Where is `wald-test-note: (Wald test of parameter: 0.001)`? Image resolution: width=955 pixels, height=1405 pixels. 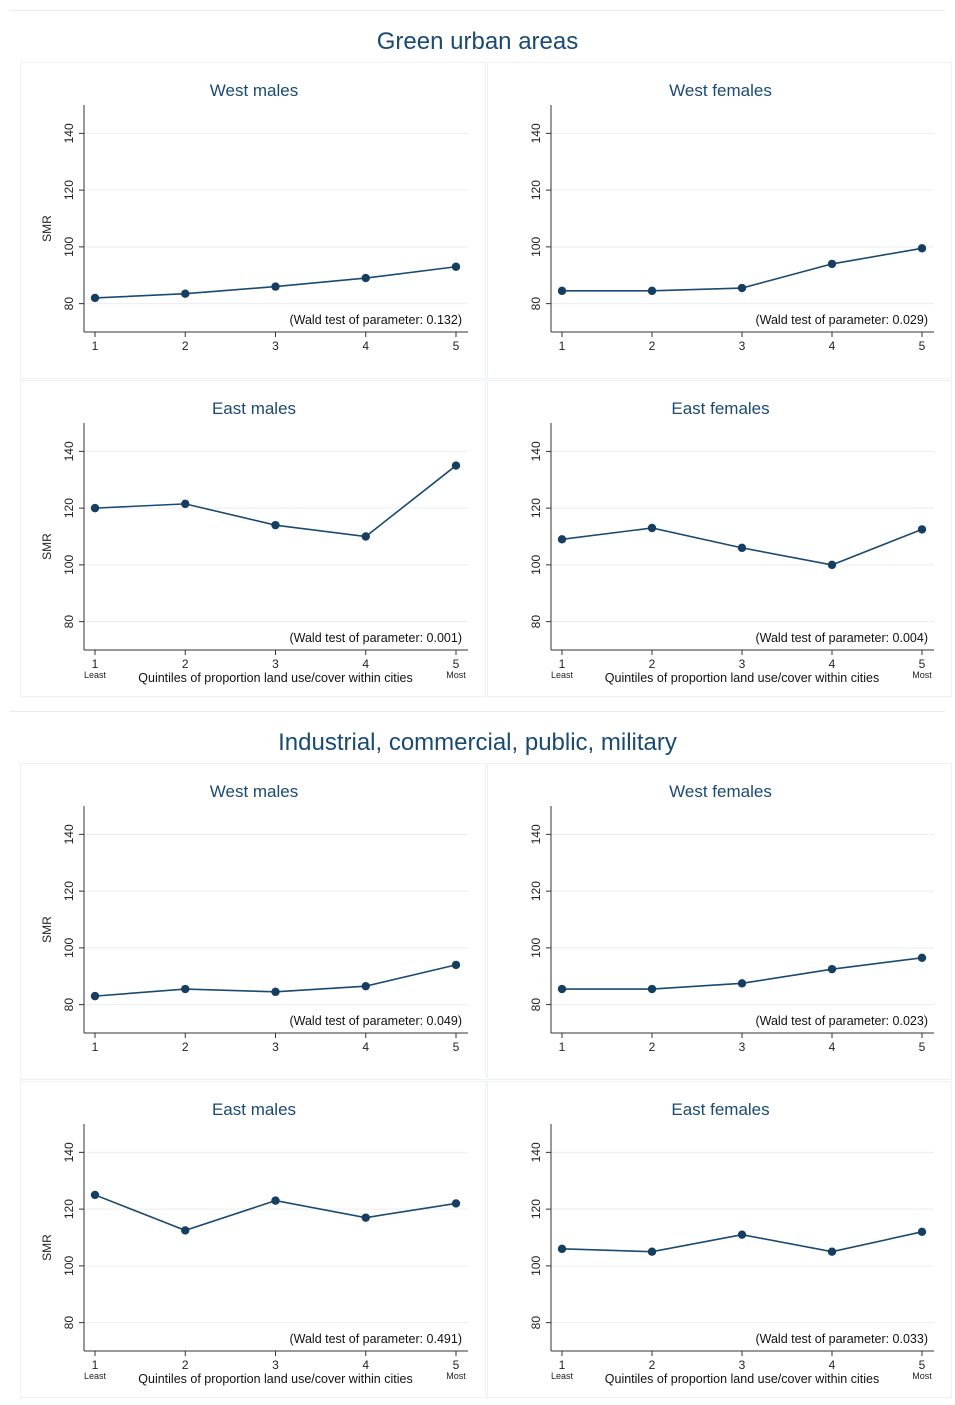 wald-test-note: (Wald test of parameter: 0.001) is located at coordinates (375, 638).